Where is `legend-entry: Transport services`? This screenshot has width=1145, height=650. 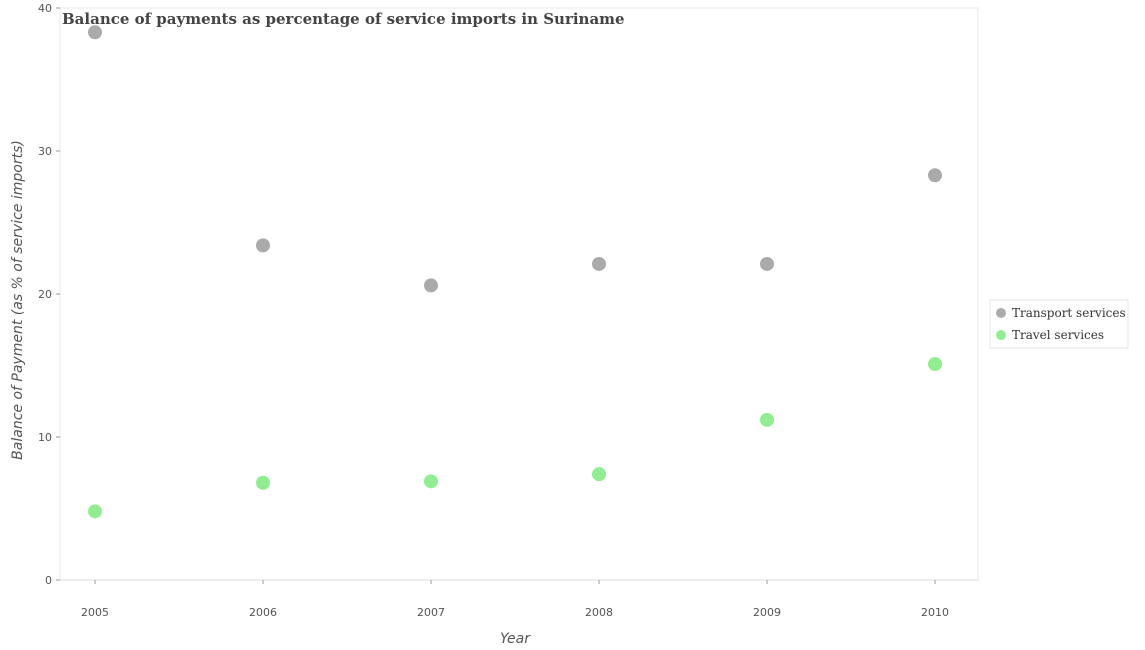
legend-entry: Transport services is located at coordinates (1069, 313).